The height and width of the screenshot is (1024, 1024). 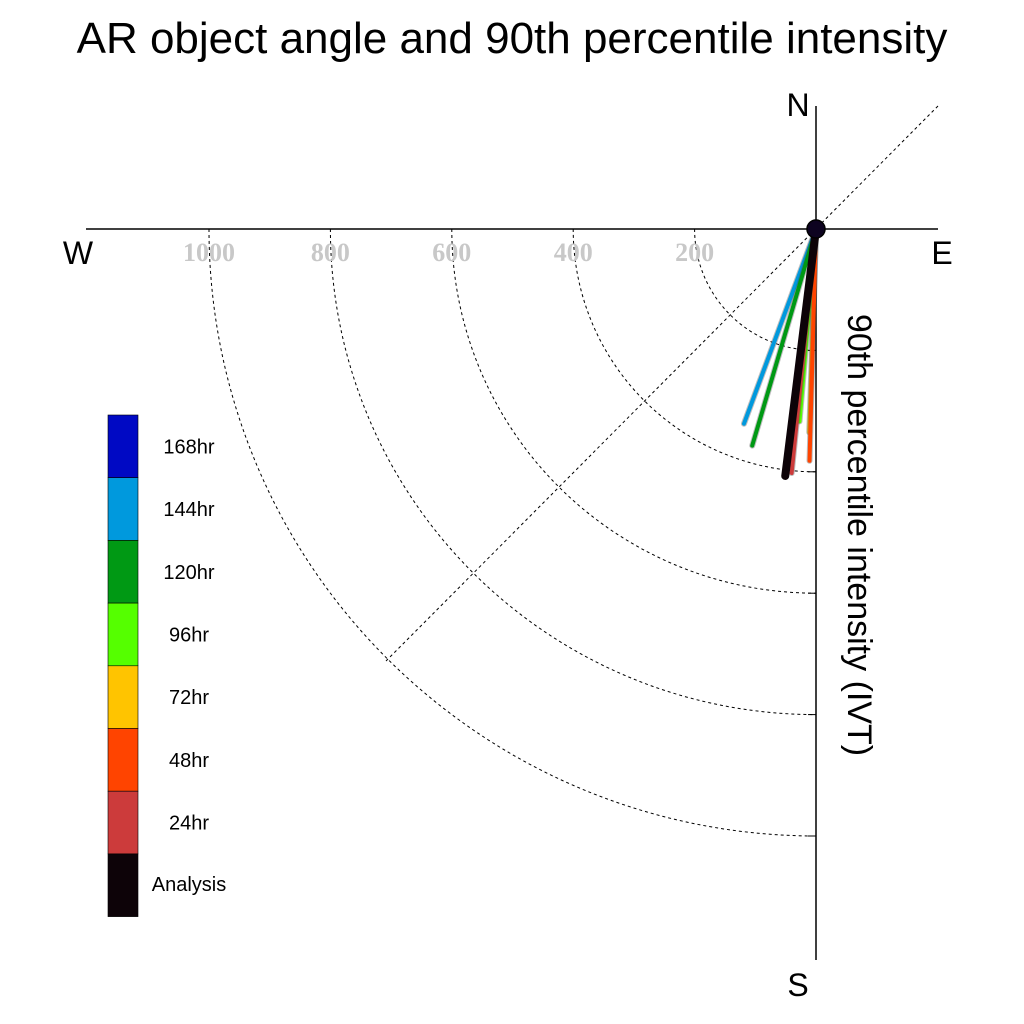 I want to click on legend-swatch-analysis, so click(x=123, y=885).